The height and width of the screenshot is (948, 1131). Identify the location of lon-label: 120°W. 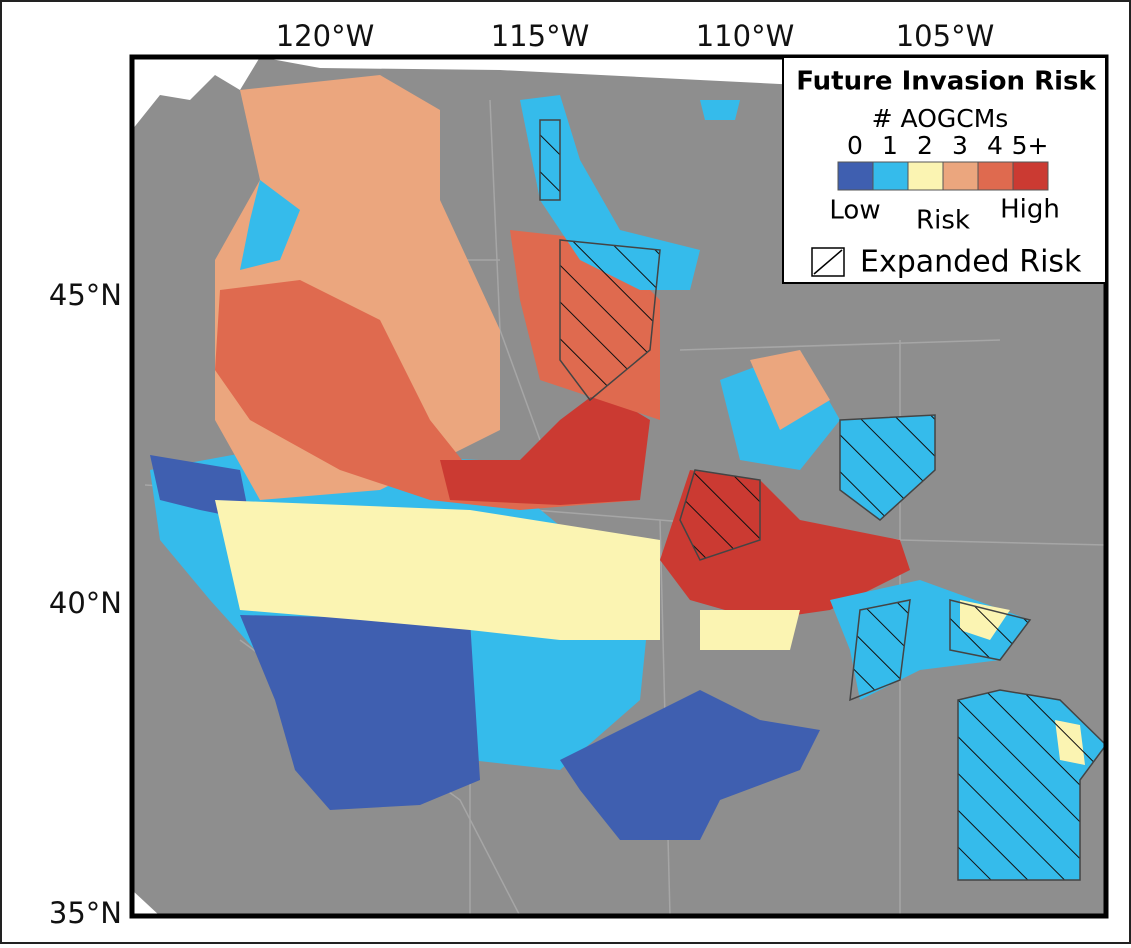
(325, 36).